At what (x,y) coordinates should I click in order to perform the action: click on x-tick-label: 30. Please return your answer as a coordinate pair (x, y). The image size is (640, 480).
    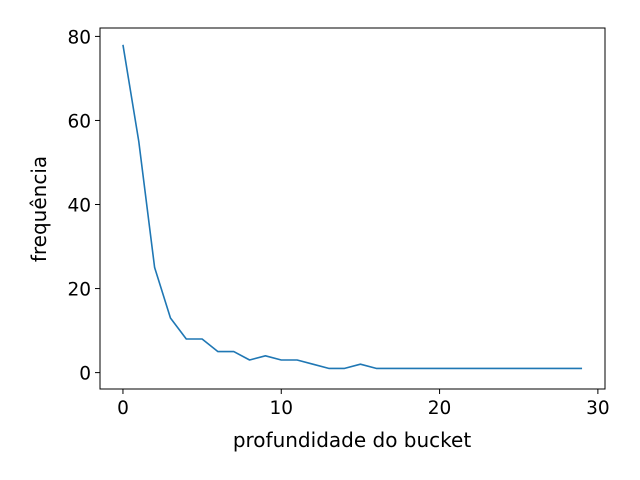
    Looking at the image, I should click on (598, 408).